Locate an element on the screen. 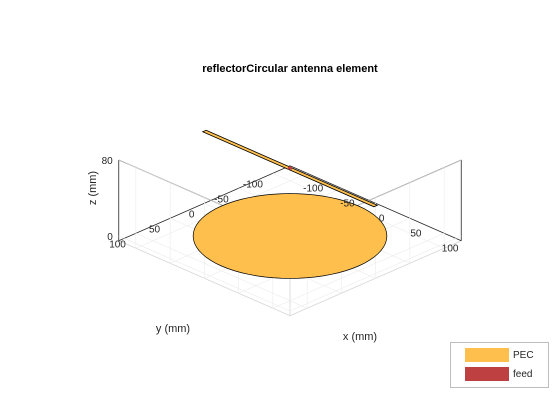 Image resolution: width=560 pixels, height=420 pixels. x-tick-label: -50 is located at coordinates (347, 203).